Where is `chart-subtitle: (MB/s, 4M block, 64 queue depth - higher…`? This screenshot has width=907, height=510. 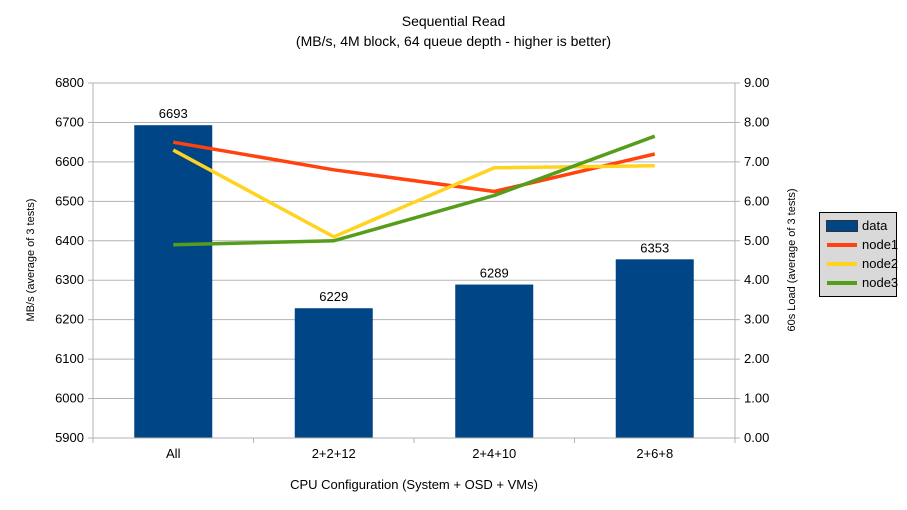 chart-subtitle: (MB/s, 4M block, 64 queue depth - higher… is located at coordinates (453, 41).